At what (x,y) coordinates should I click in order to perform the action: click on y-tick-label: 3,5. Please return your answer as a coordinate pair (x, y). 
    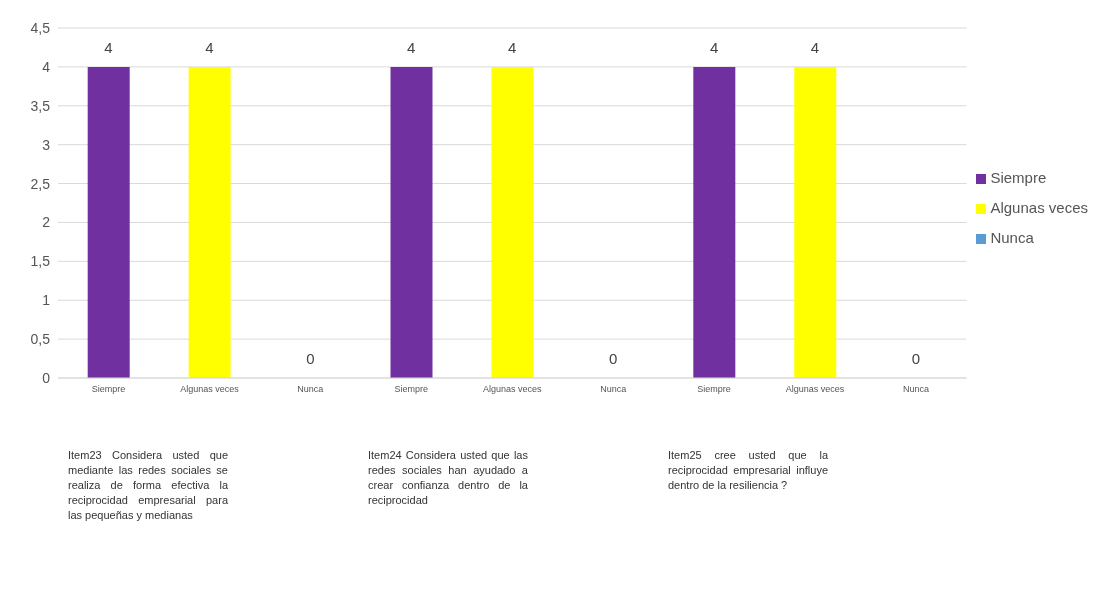
    Looking at the image, I should click on (40, 105).